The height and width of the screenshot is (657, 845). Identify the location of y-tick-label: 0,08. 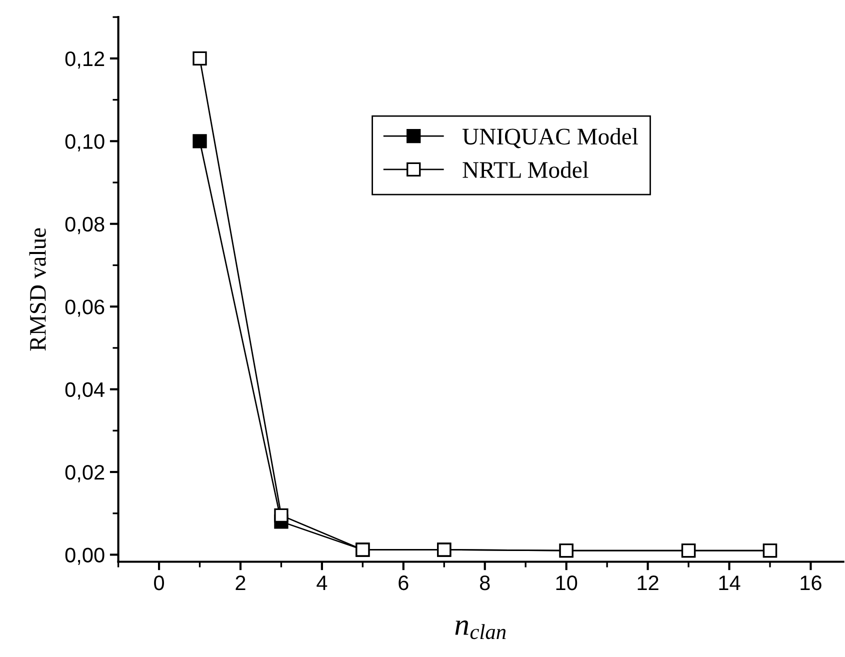
(84, 225).